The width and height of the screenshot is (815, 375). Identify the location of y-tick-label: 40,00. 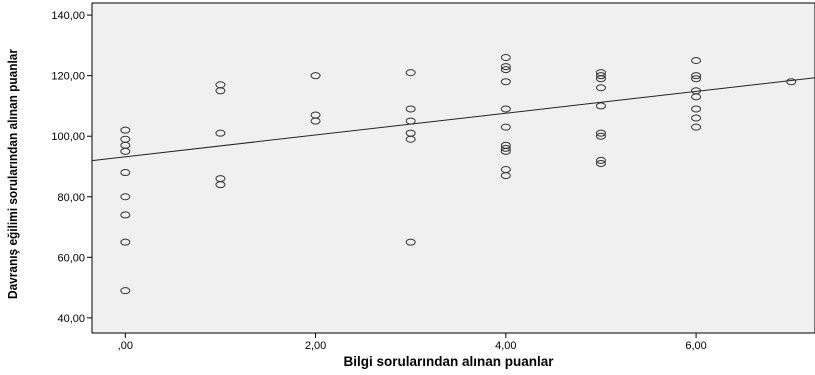
(71, 319).